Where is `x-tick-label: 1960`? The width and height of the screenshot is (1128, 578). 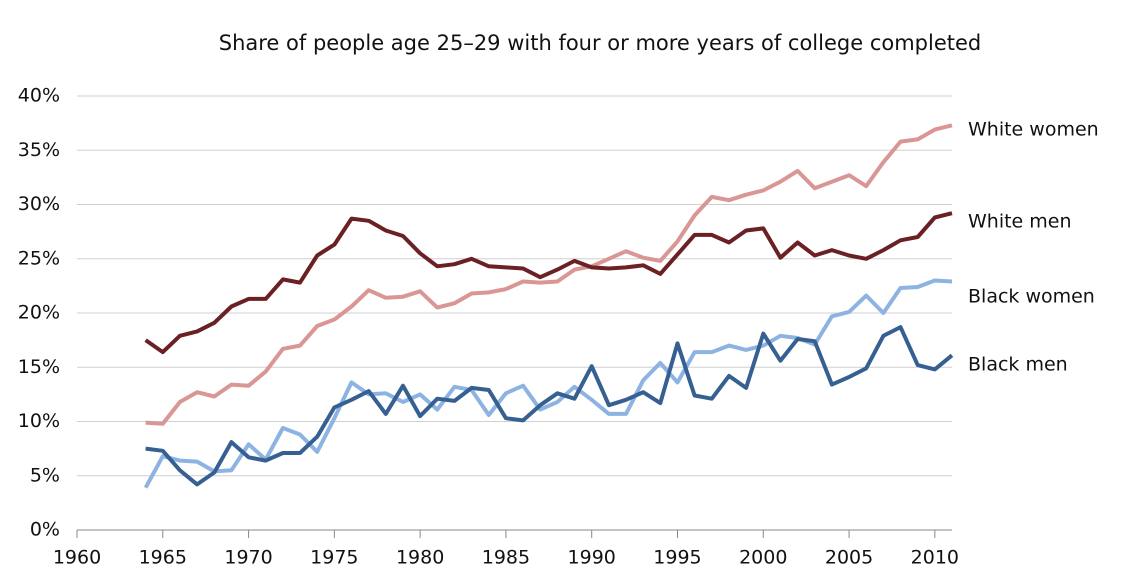
x-tick-label: 1960 is located at coordinates (77, 558).